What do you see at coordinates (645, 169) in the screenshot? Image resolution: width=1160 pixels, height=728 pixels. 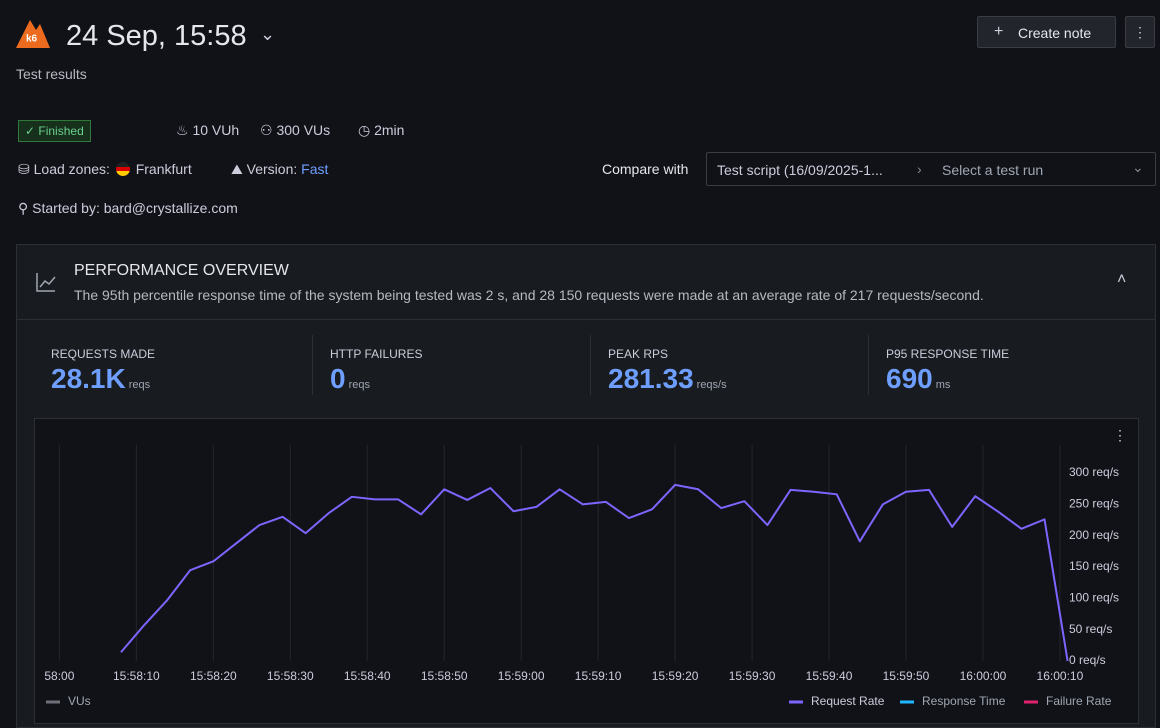 I see `compare-label: Compare with` at bounding box center [645, 169].